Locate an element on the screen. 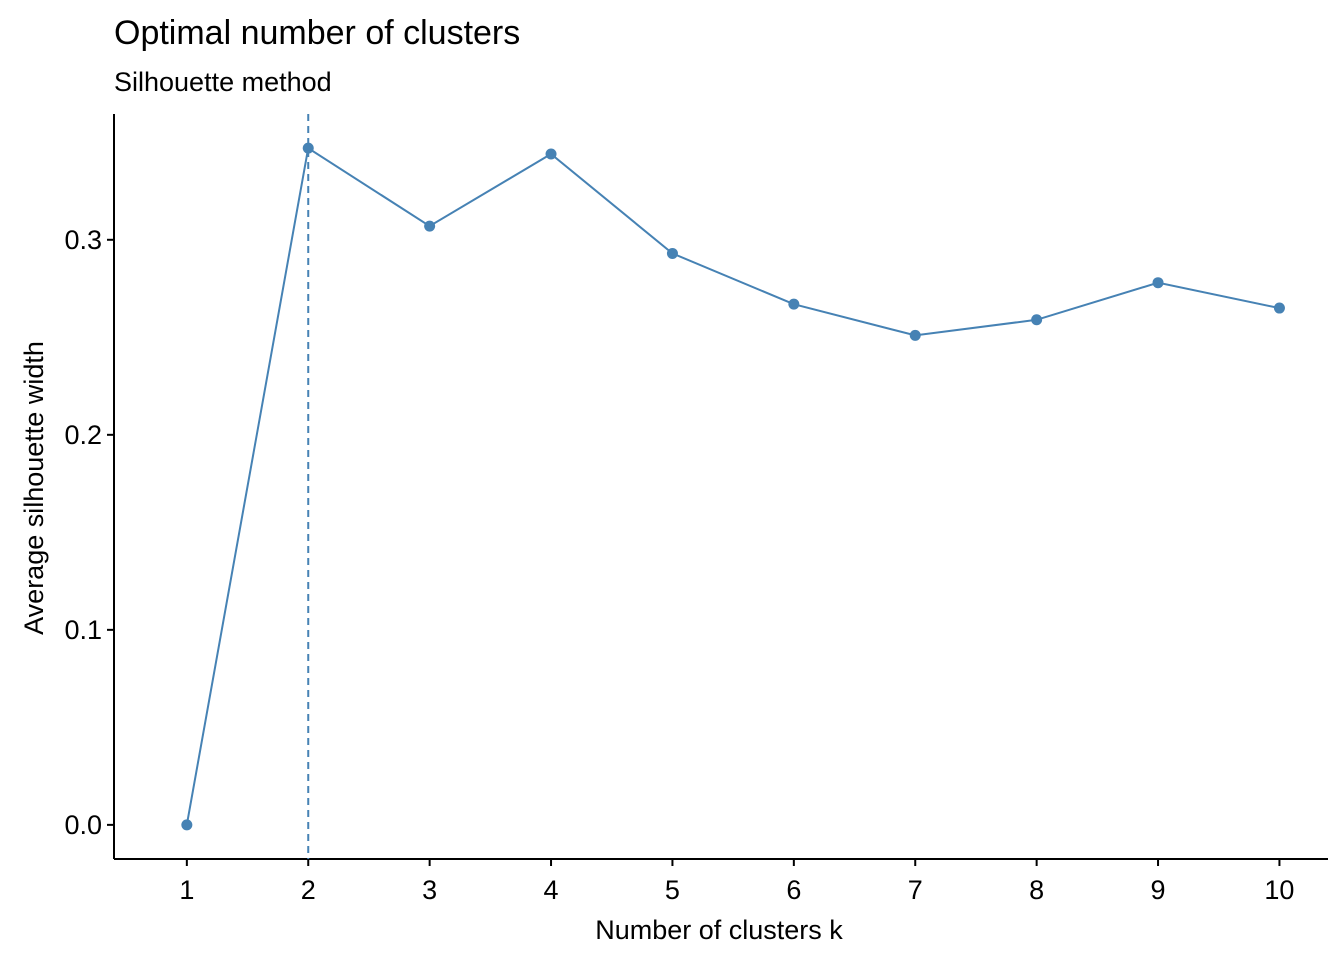  x-tick-label: 4 is located at coordinates (551, 890).